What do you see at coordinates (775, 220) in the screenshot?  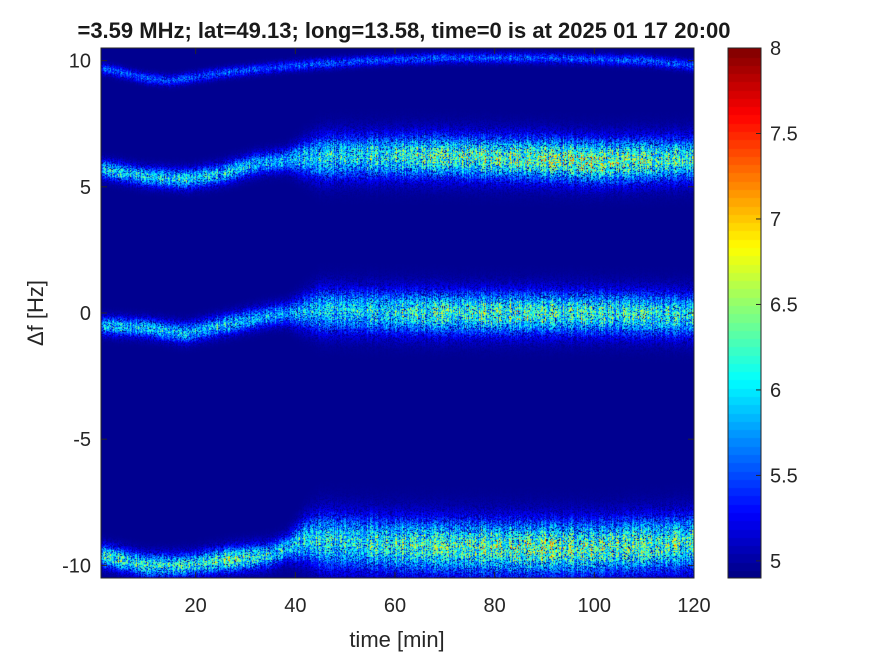 I see `colorbar-tick-label: 7` at bounding box center [775, 220].